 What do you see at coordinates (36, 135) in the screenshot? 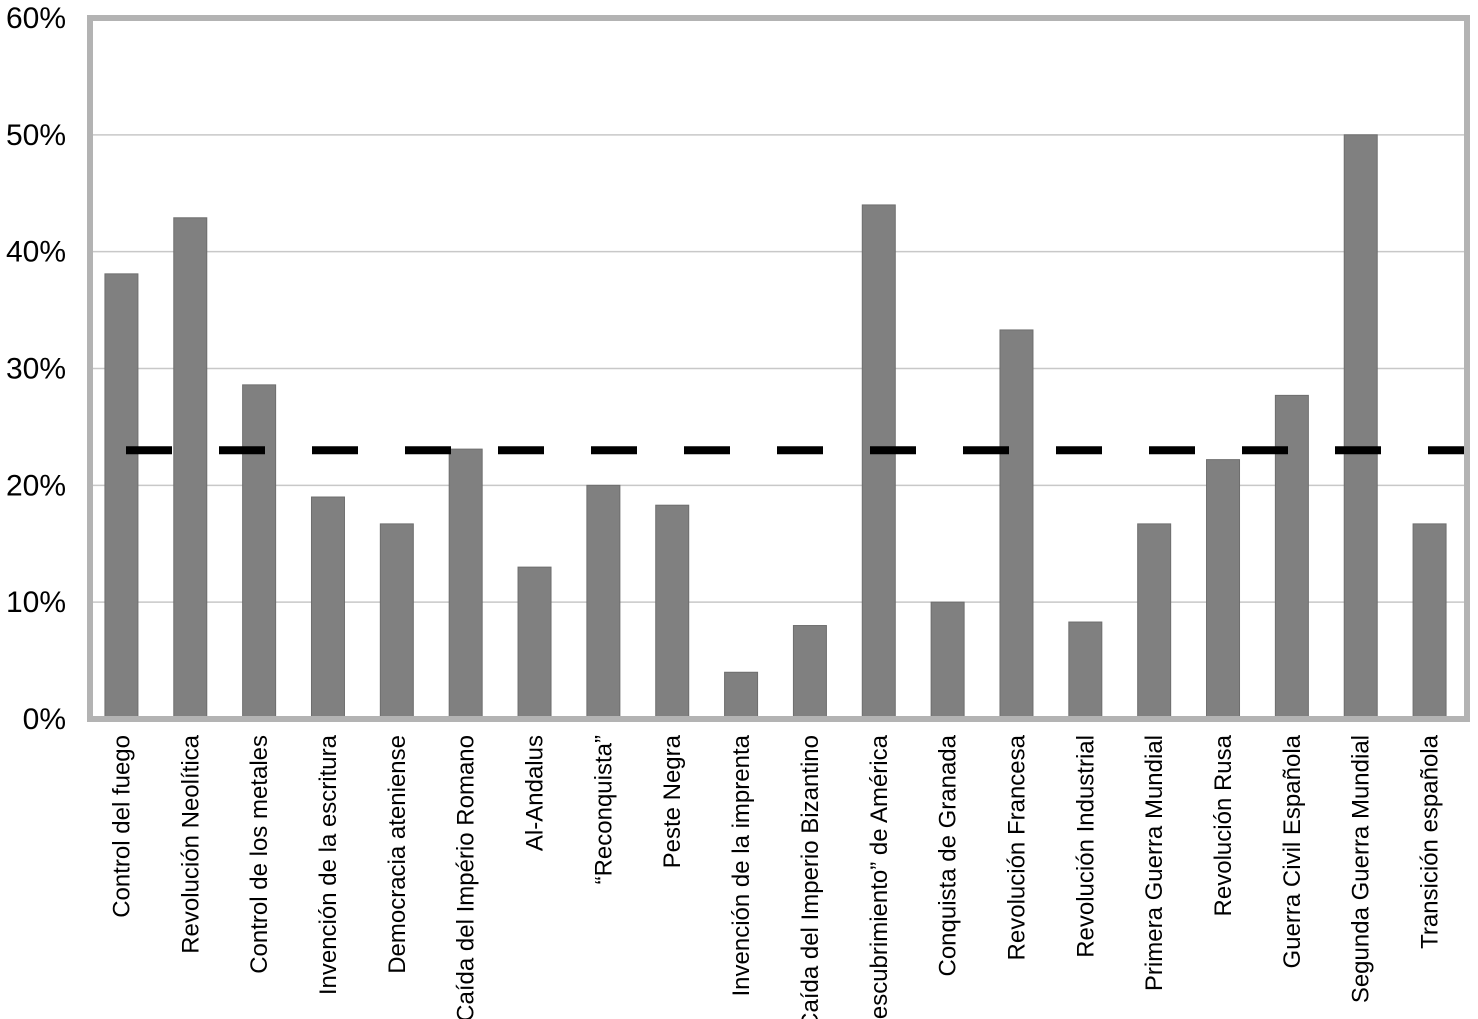
I see `y-tick-label: 50%` at bounding box center [36, 135].